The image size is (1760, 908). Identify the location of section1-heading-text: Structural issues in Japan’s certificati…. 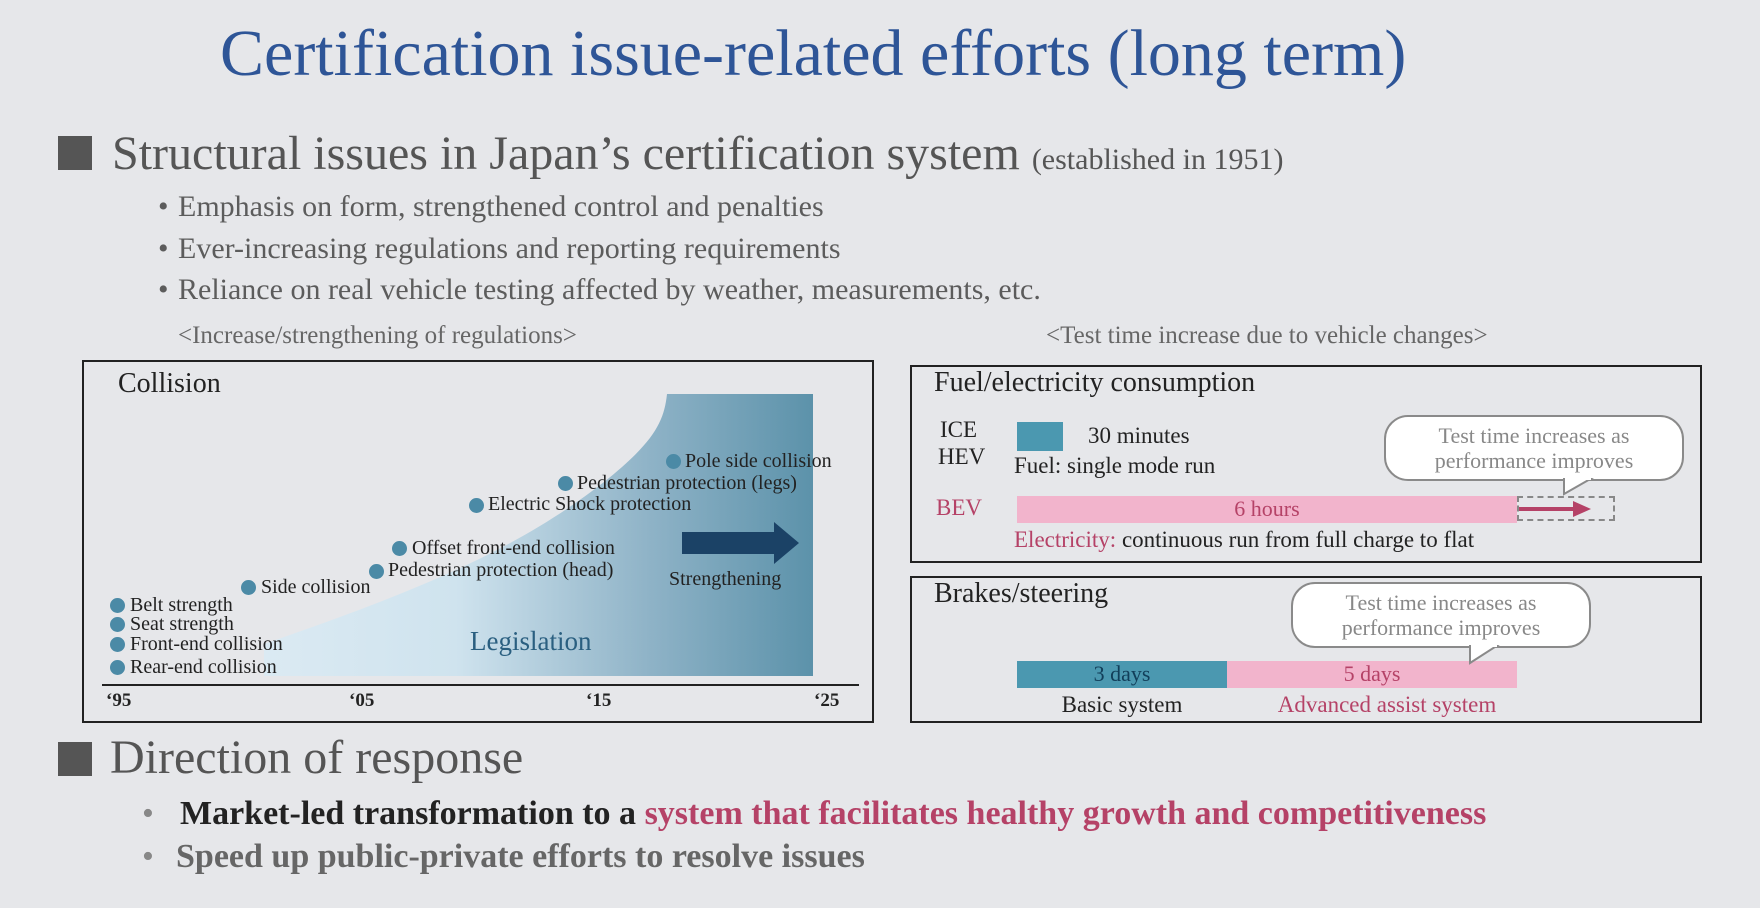
(566, 153).